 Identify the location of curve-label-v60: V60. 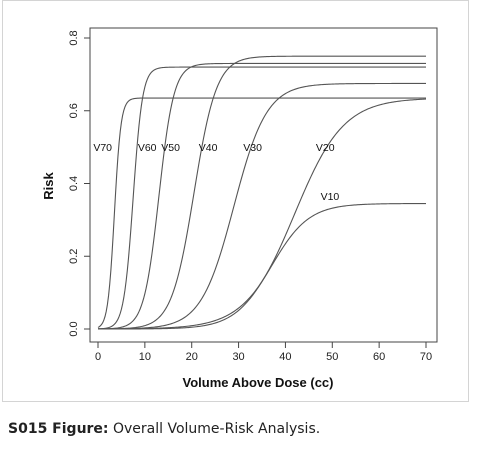
(147, 148).